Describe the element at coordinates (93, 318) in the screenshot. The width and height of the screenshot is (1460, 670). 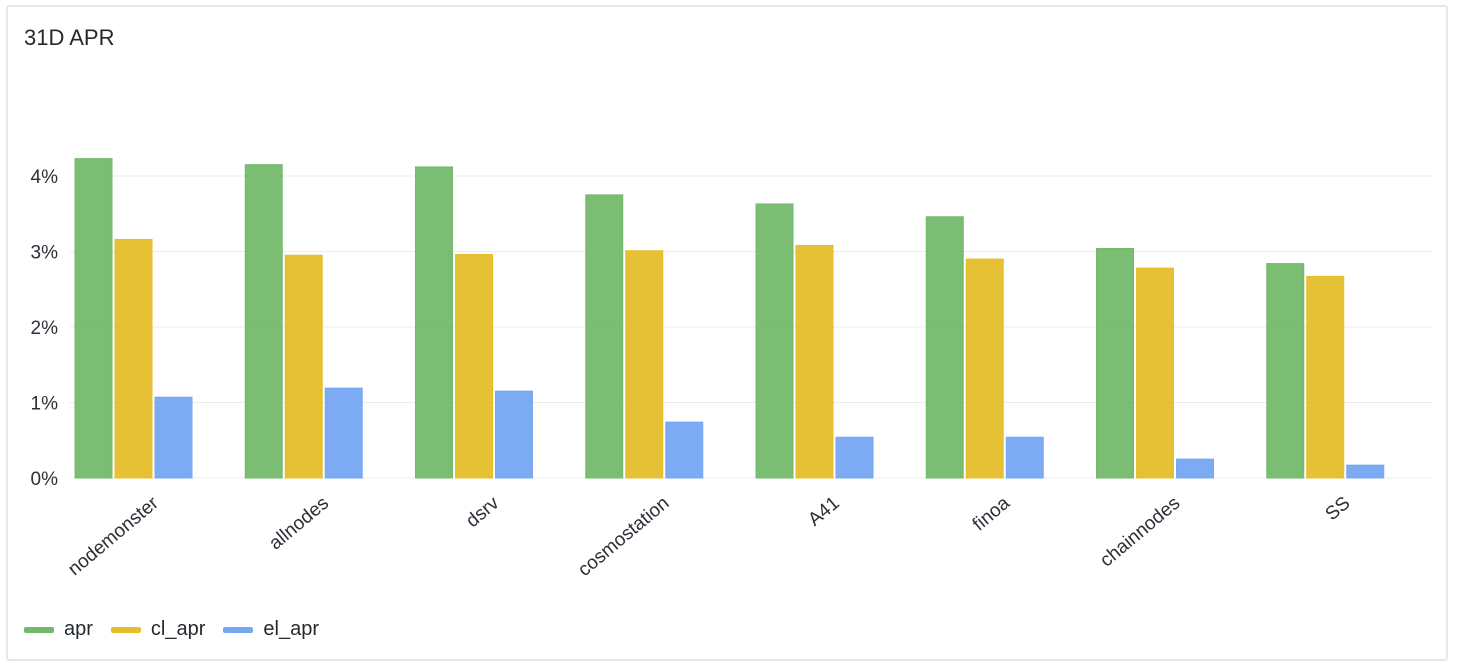
I see `bar-apr-nodemonster` at that location.